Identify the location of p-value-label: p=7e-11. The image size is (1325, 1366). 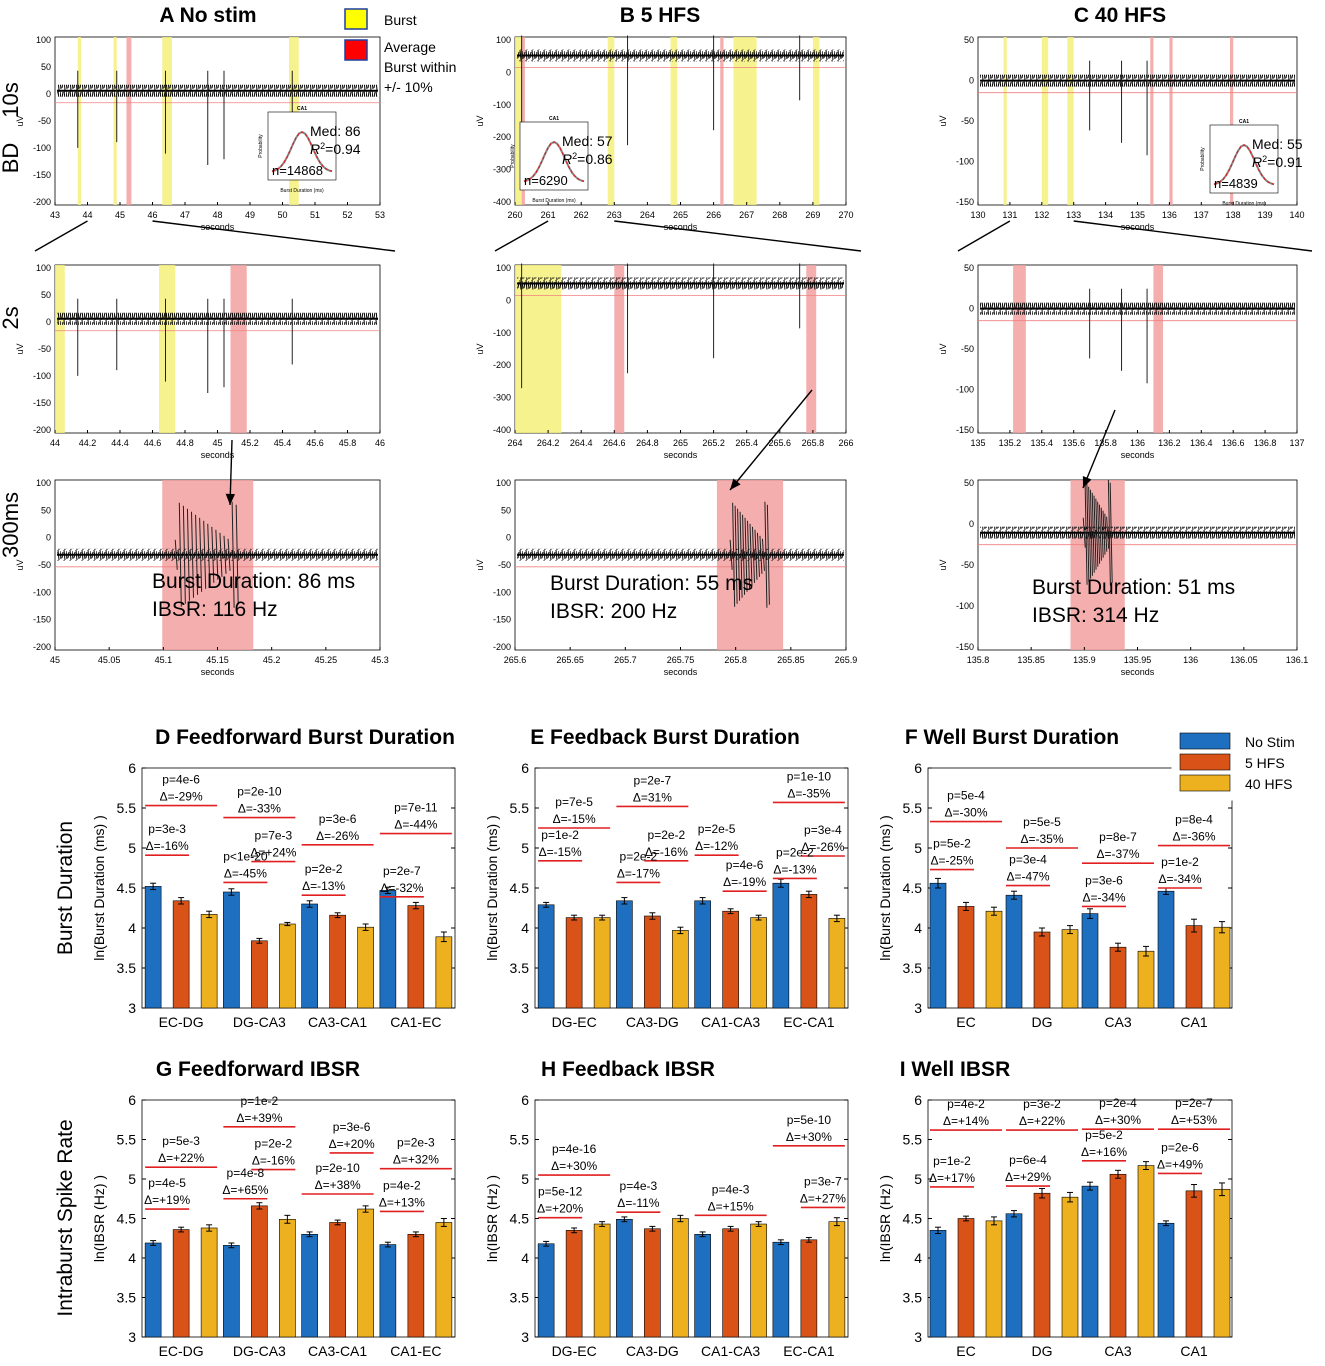
(416, 808).